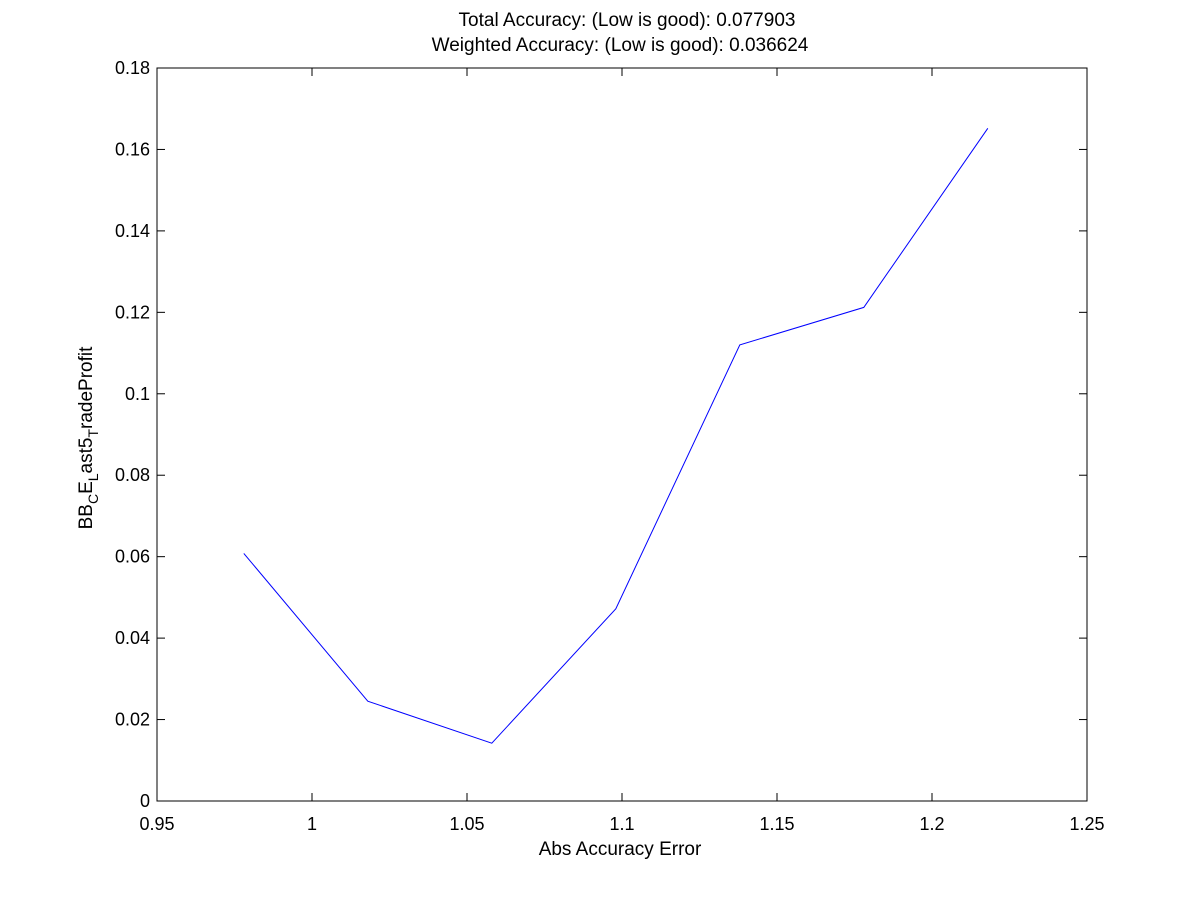 The width and height of the screenshot is (1201, 901). I want to click on y-tick-label: 0.12, so click(132, 312).